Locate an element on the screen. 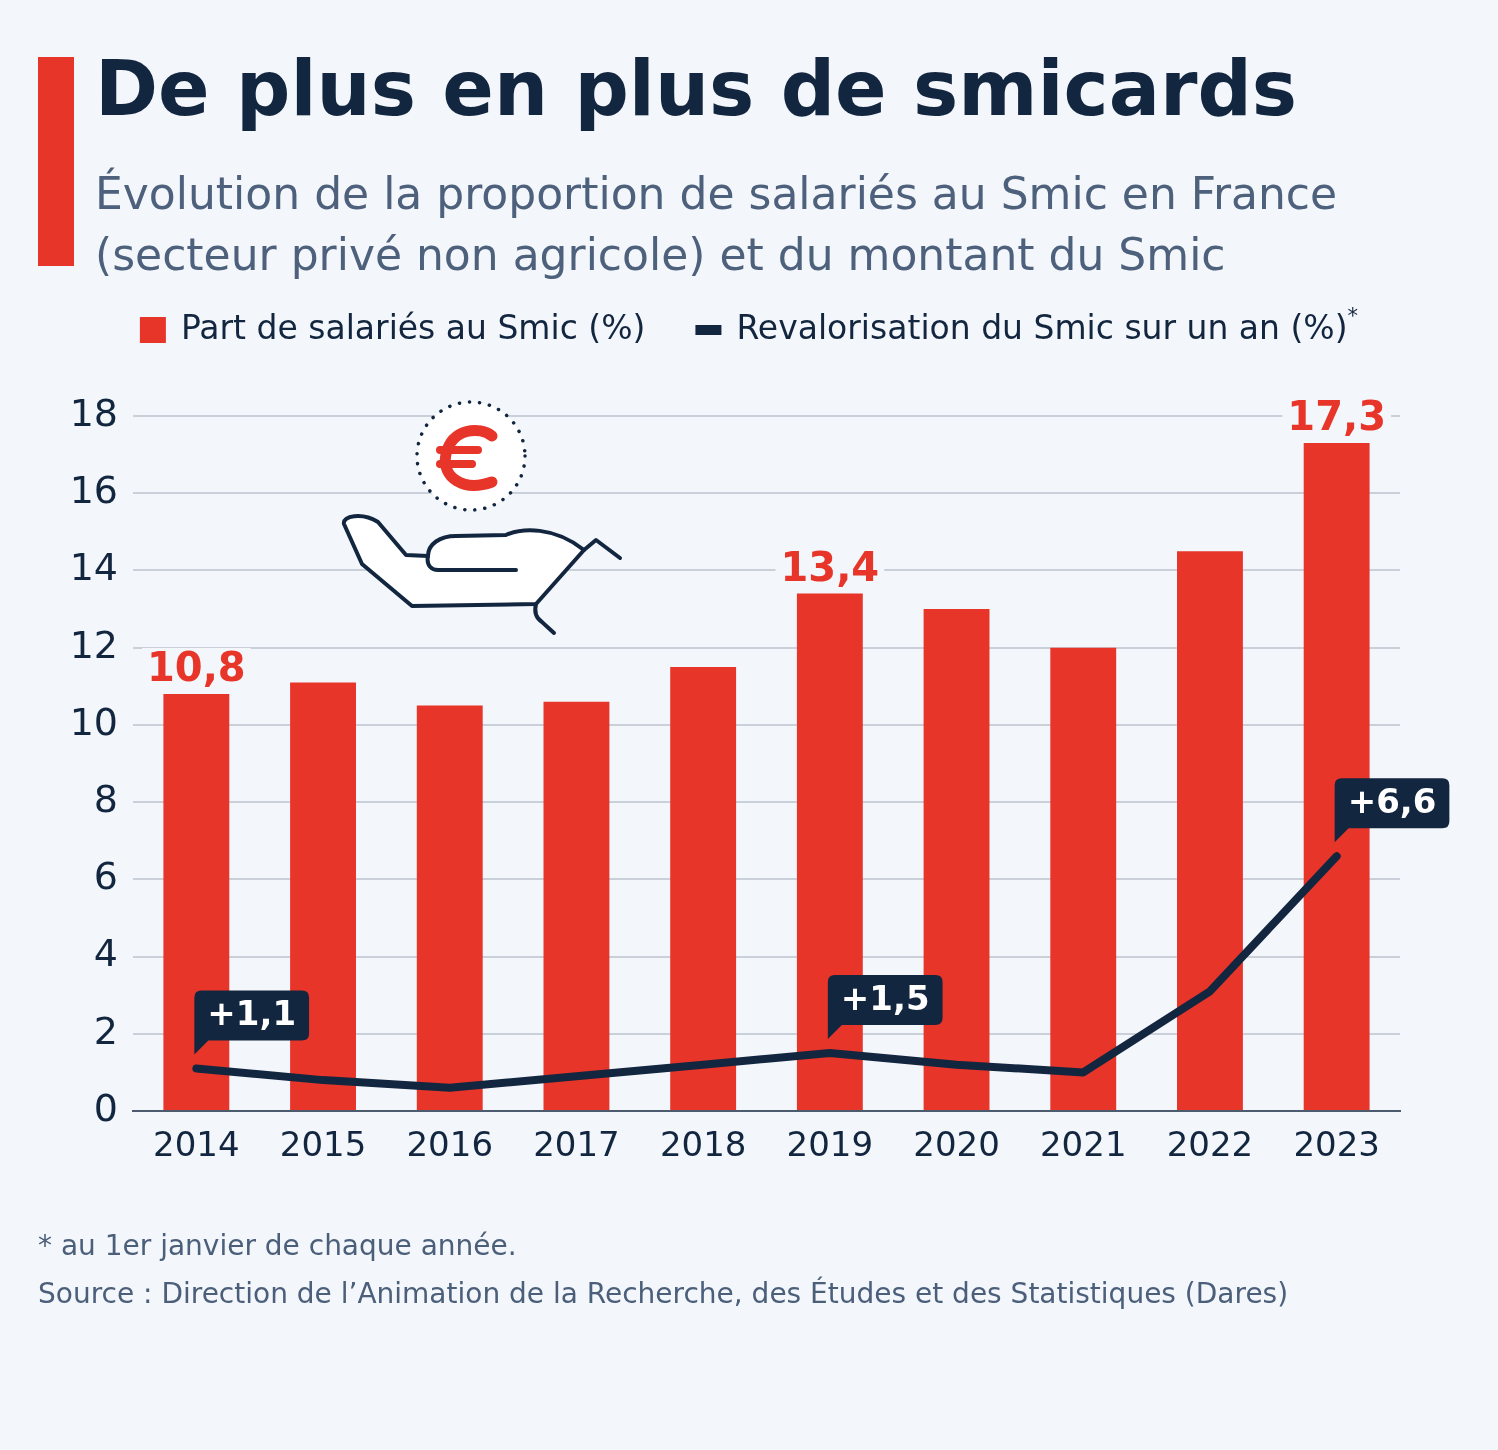  data-label: +1,1 is located at coordinates (252, 1013).